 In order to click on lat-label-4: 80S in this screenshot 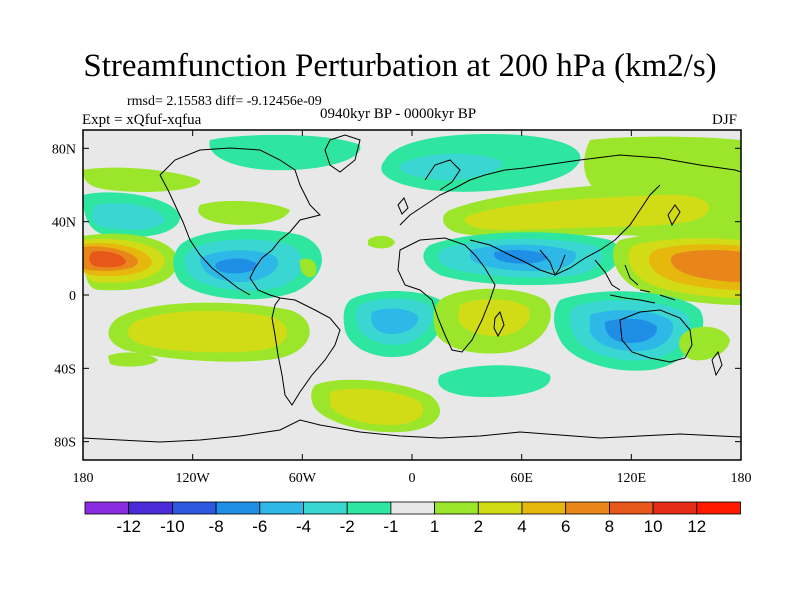, I will do `click(65, 443)`.